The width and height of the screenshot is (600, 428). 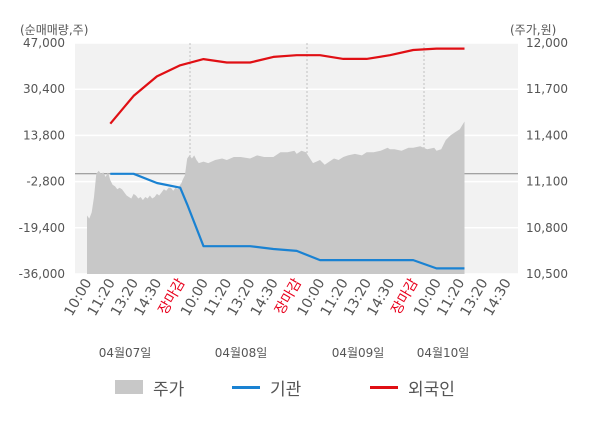 What do you see at coordinates (431, 389) in the screenshot?
I see `legend-label-foreign: 외국인` at bounding box center [431, 389].